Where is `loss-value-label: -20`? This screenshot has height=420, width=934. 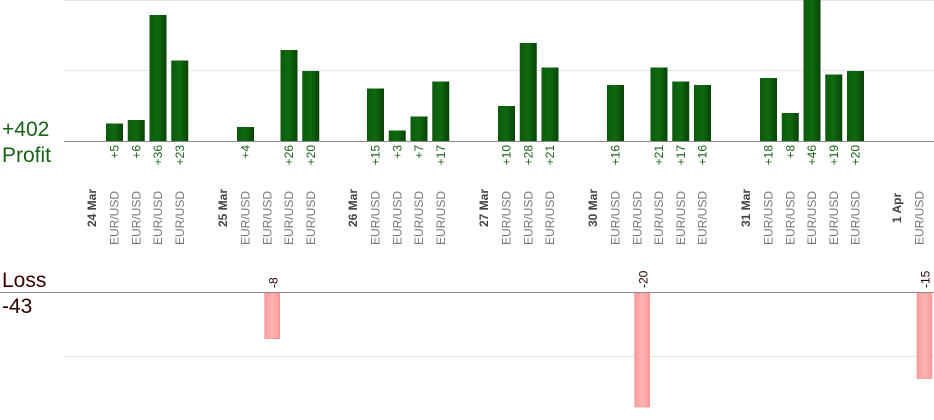 loss-value-label: -20 is located at coordinates (643, 279).